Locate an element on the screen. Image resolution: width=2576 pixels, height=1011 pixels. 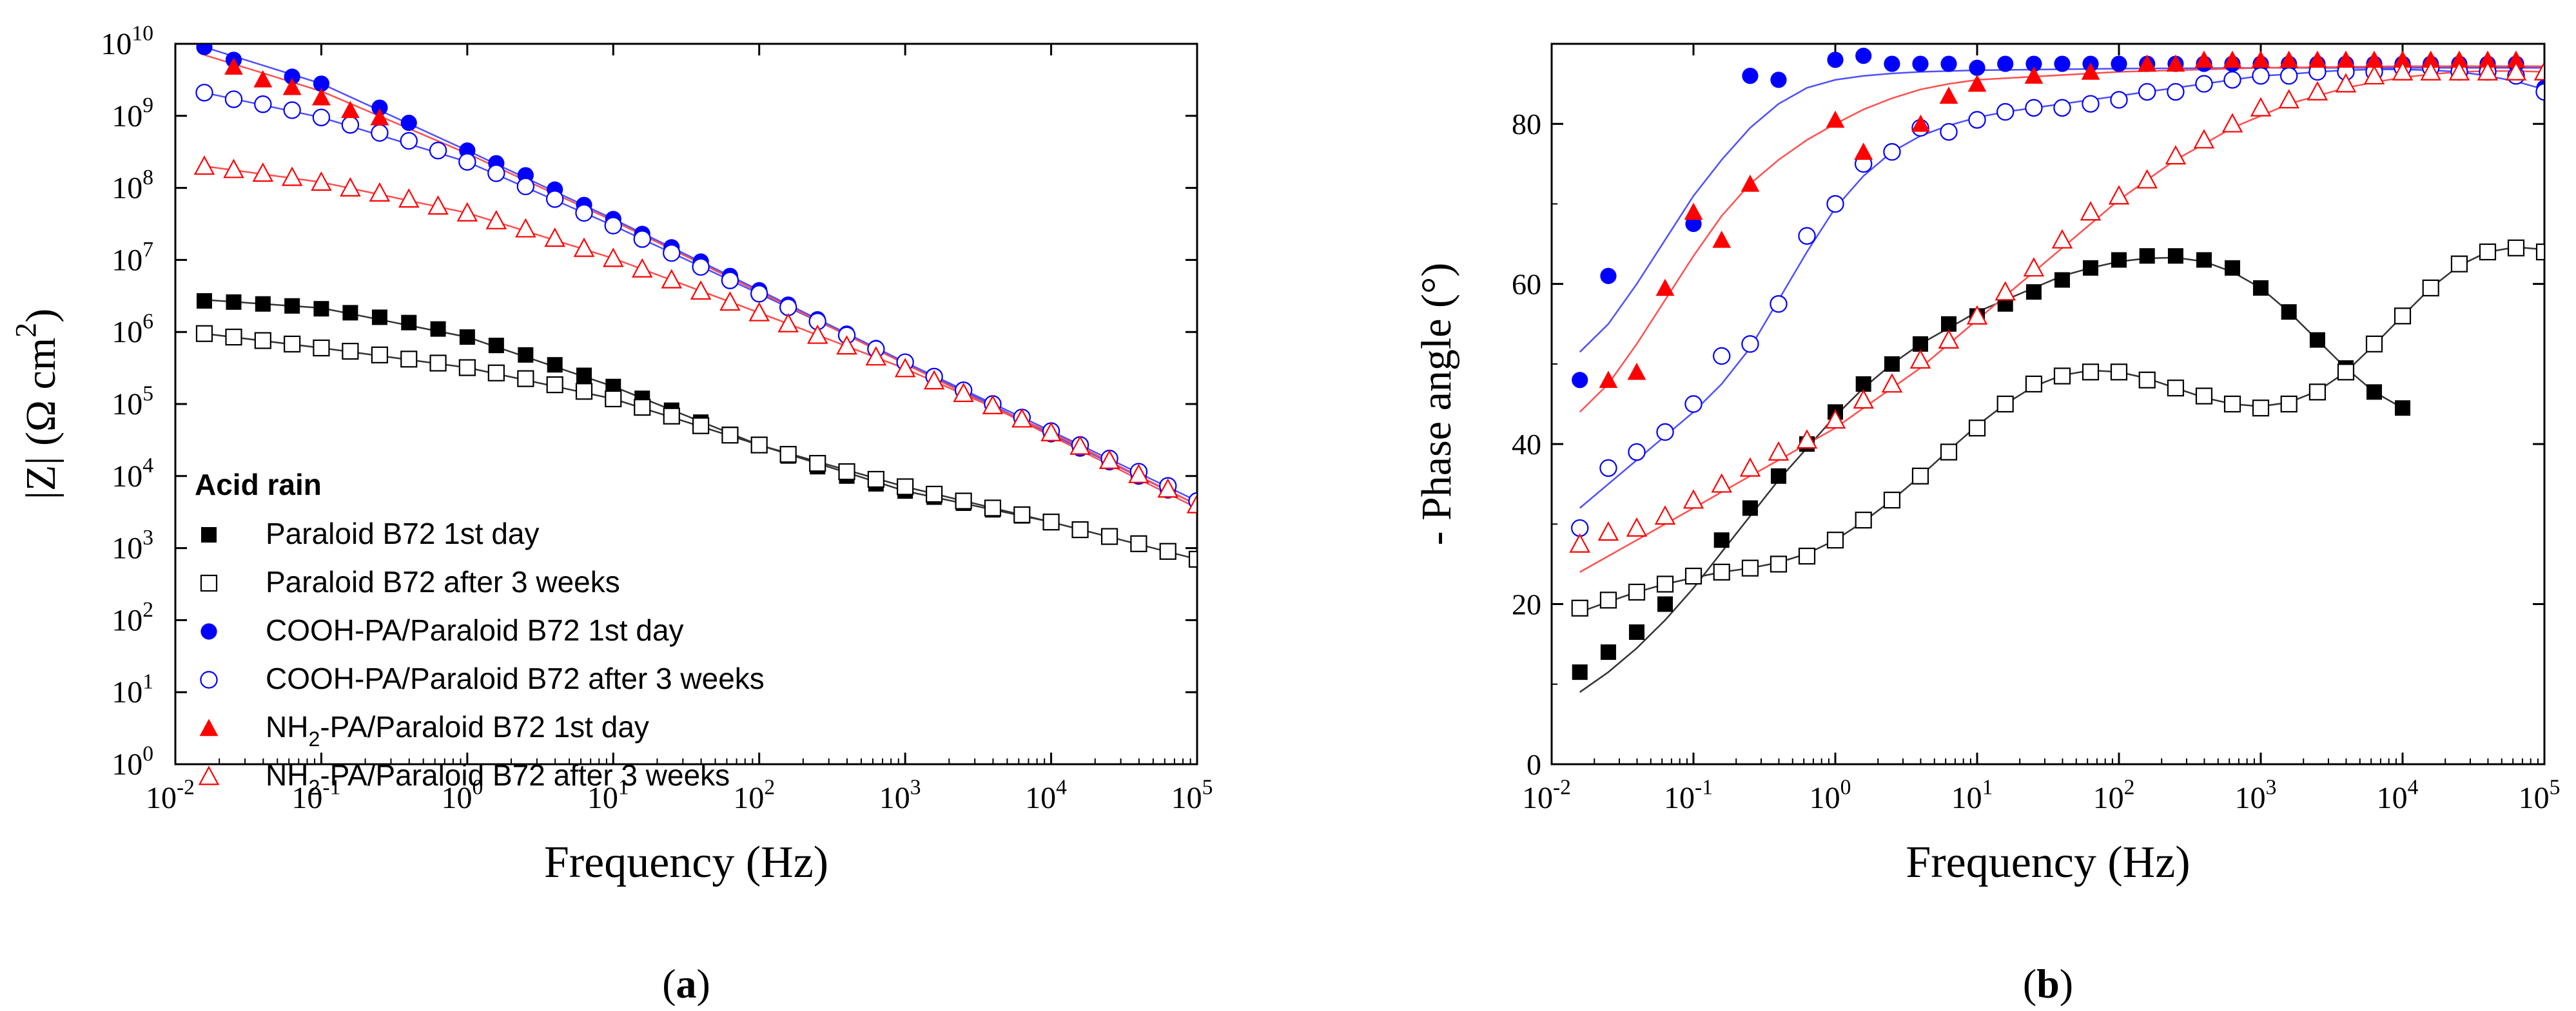
x-tick-label: 10-2​ is located at coordinates (1546, 795).